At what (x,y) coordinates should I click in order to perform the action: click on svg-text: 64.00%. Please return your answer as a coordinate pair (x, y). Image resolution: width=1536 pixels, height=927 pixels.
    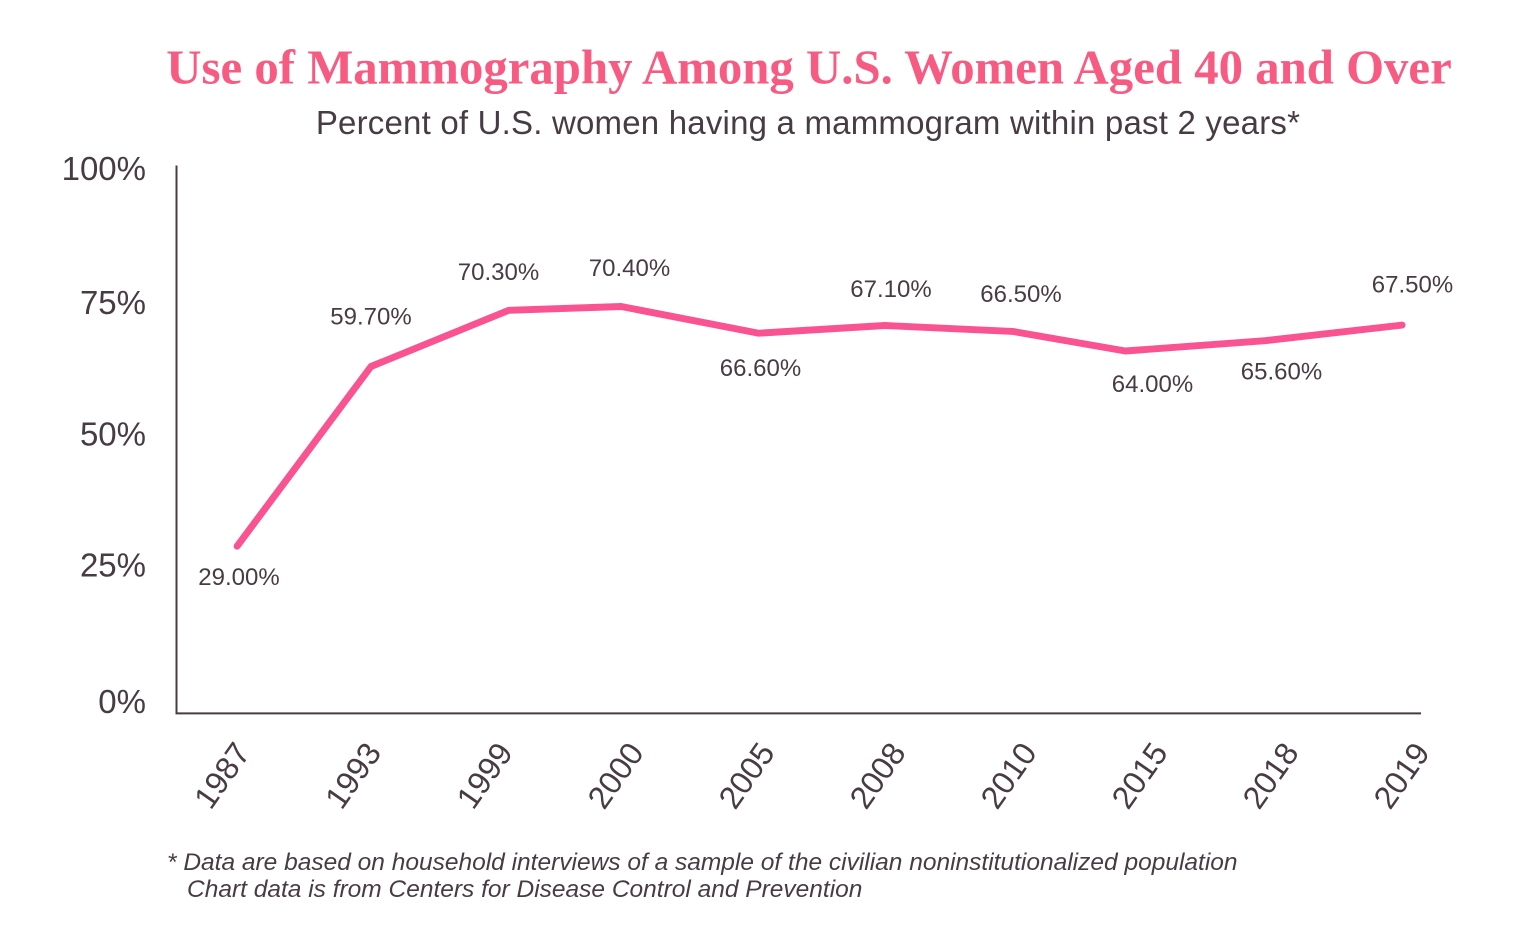
    Looking at the image, I should click on (1152, 384).